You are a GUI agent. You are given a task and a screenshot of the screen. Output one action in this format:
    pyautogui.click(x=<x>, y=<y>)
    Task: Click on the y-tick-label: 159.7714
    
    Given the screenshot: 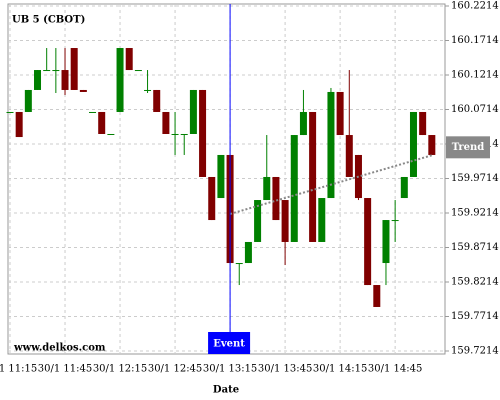 What is the action you would take?
    pyautogui.click(x=475, y=316)
    